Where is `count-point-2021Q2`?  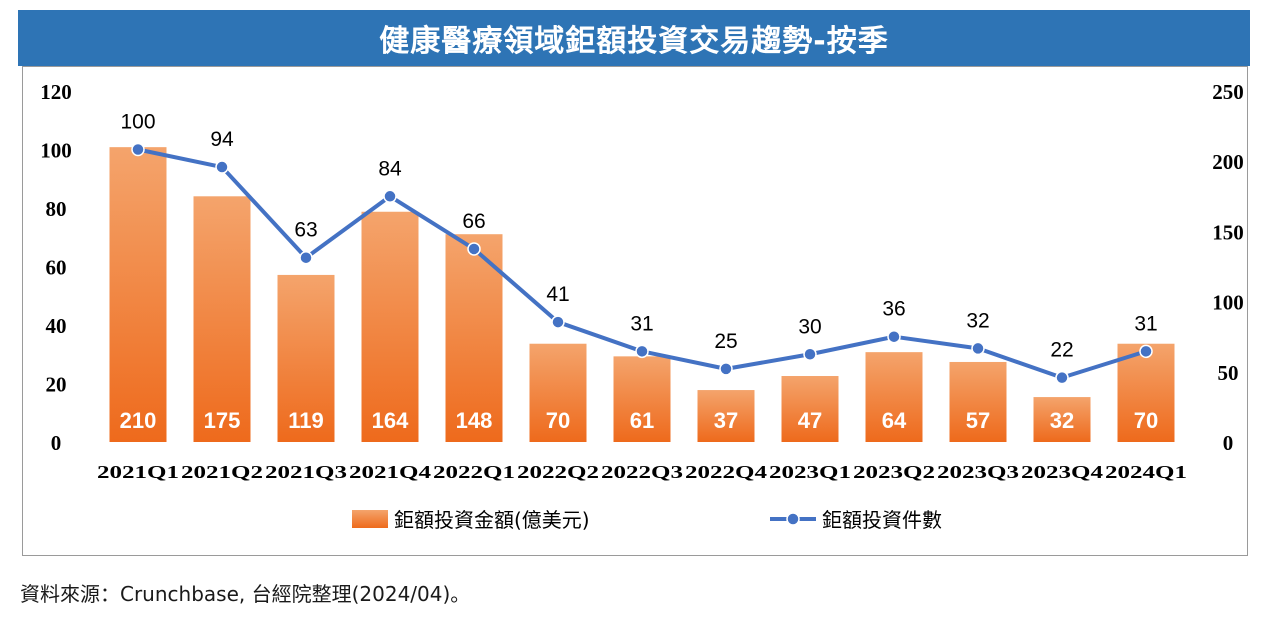 count-point-2021Q2 is located at coordinates (222, 167).